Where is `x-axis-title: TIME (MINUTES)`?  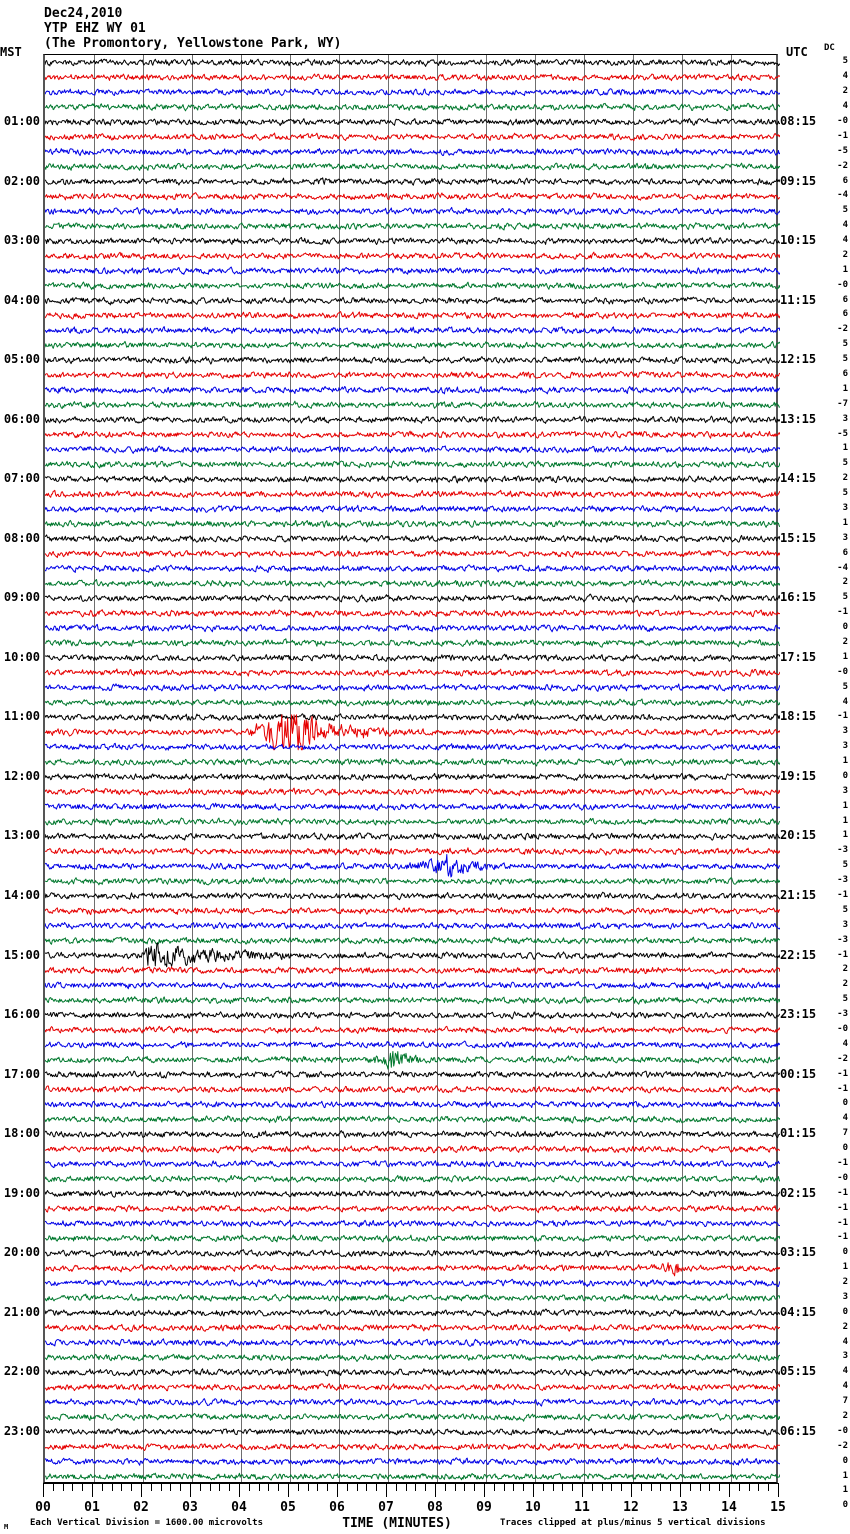 x-axis-title: TIME (MINUTES) is located at coordinates (397, 1523).